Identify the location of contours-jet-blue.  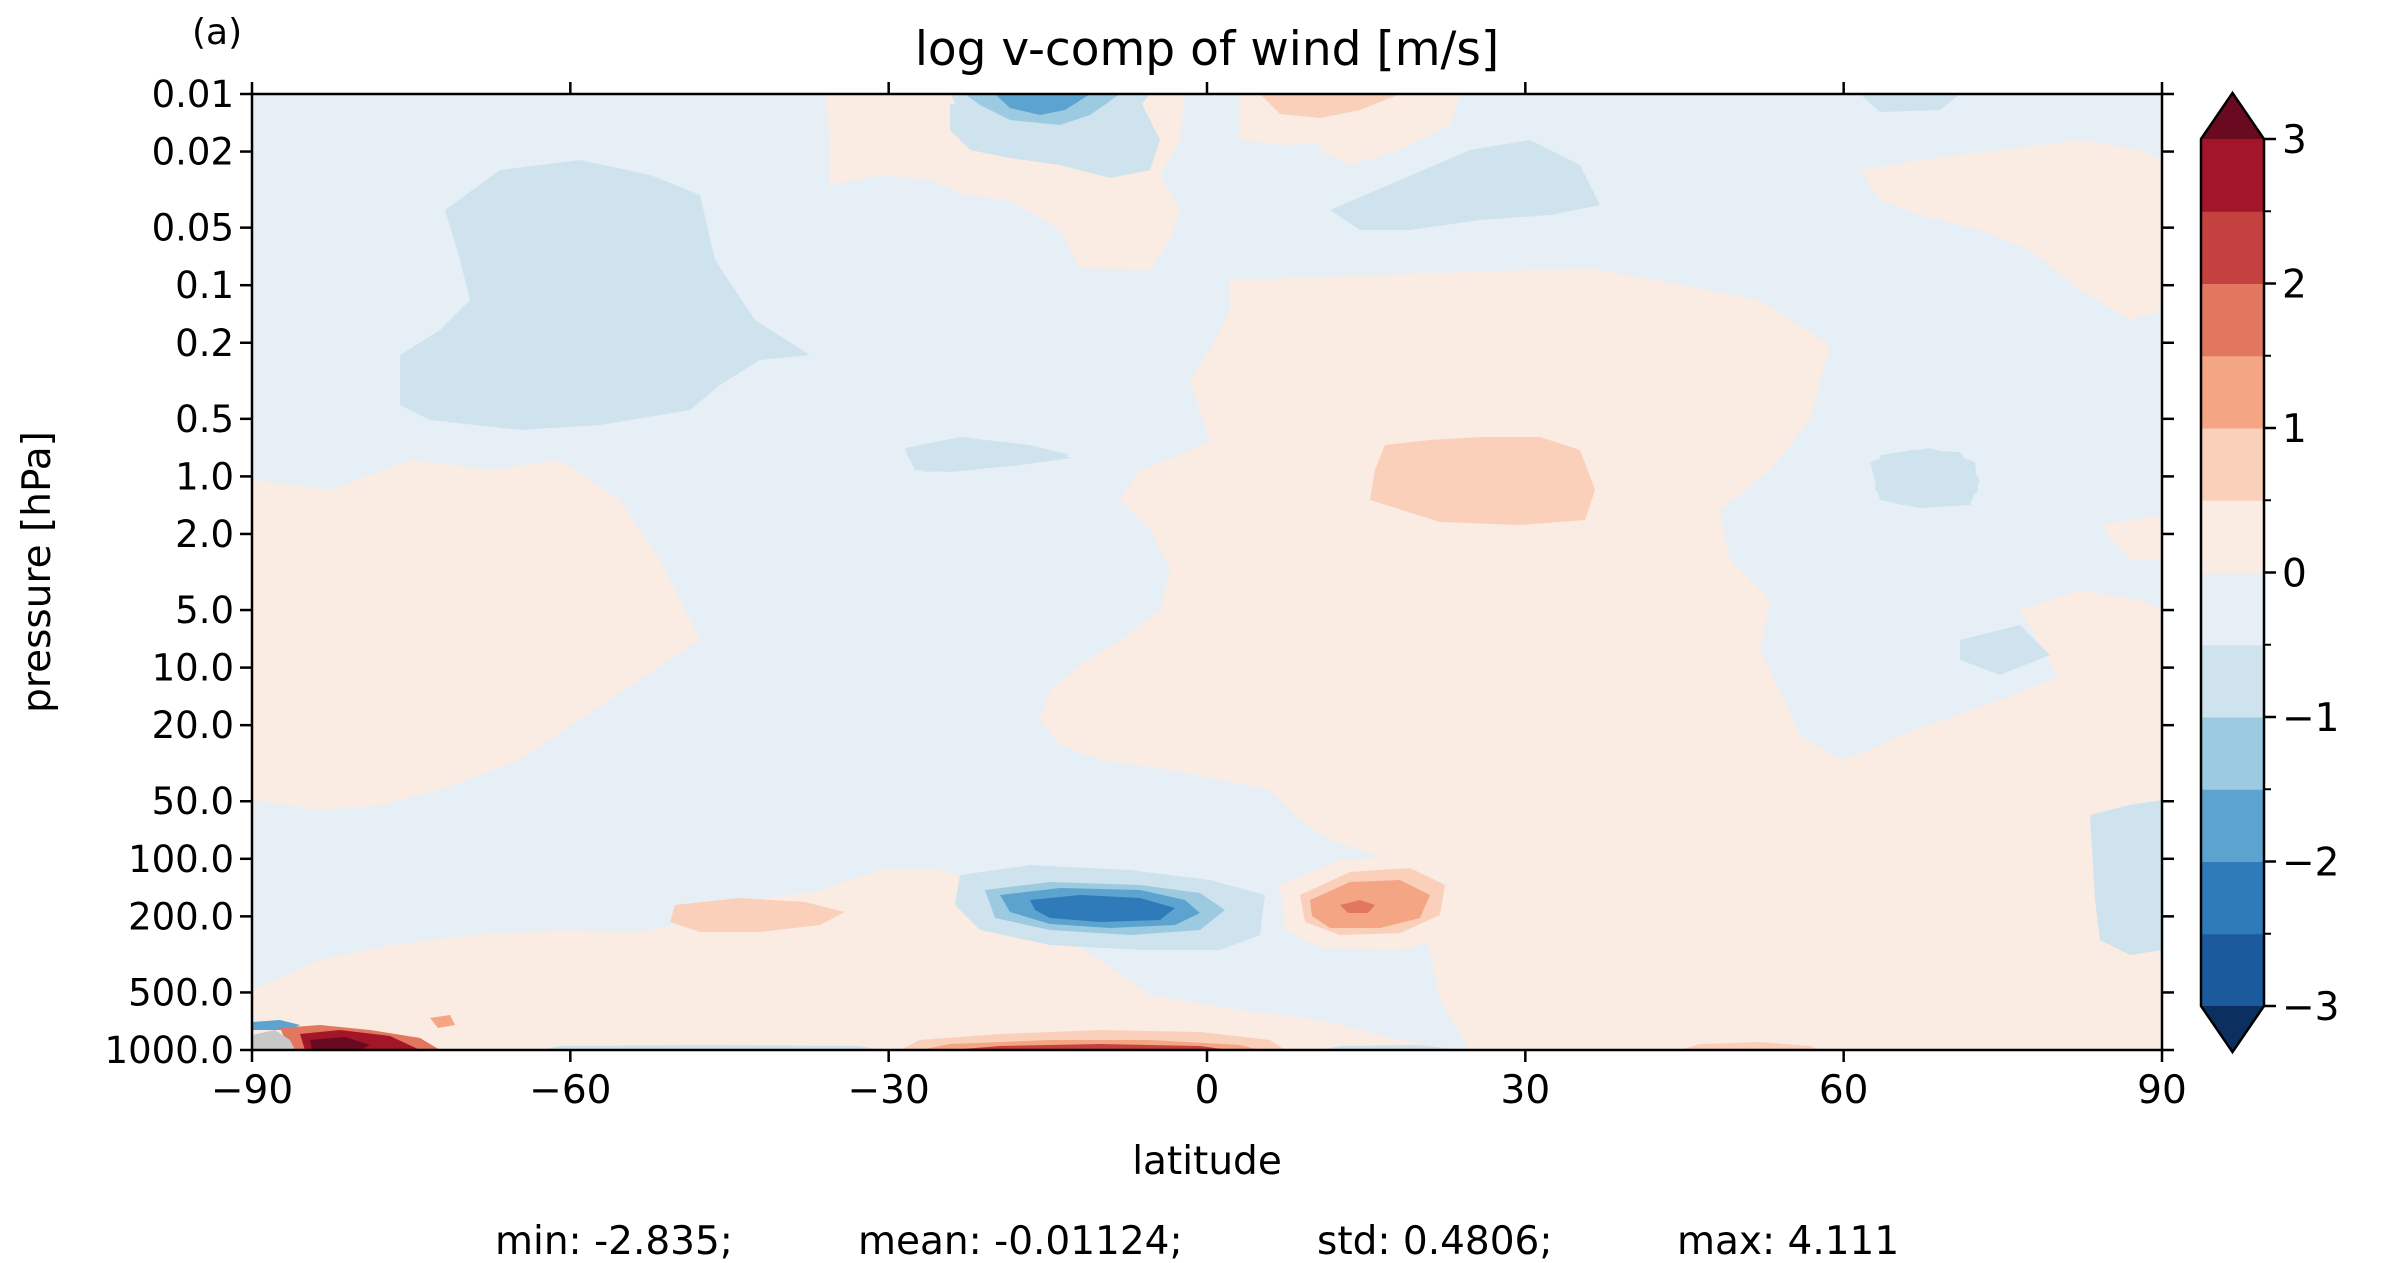
(1110, 907).